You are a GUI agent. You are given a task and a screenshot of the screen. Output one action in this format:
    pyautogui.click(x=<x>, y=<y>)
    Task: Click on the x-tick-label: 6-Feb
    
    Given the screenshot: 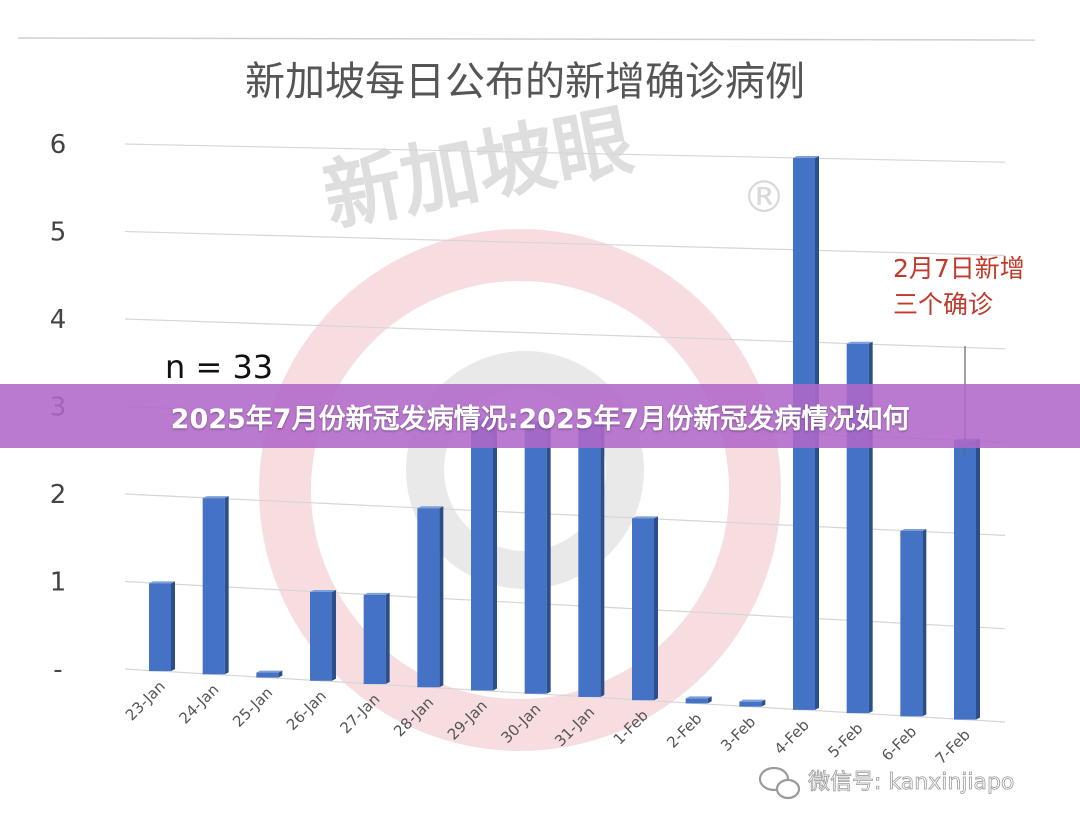 What is the action you would take?
    pyautogui.click(x=899, y=743)
    